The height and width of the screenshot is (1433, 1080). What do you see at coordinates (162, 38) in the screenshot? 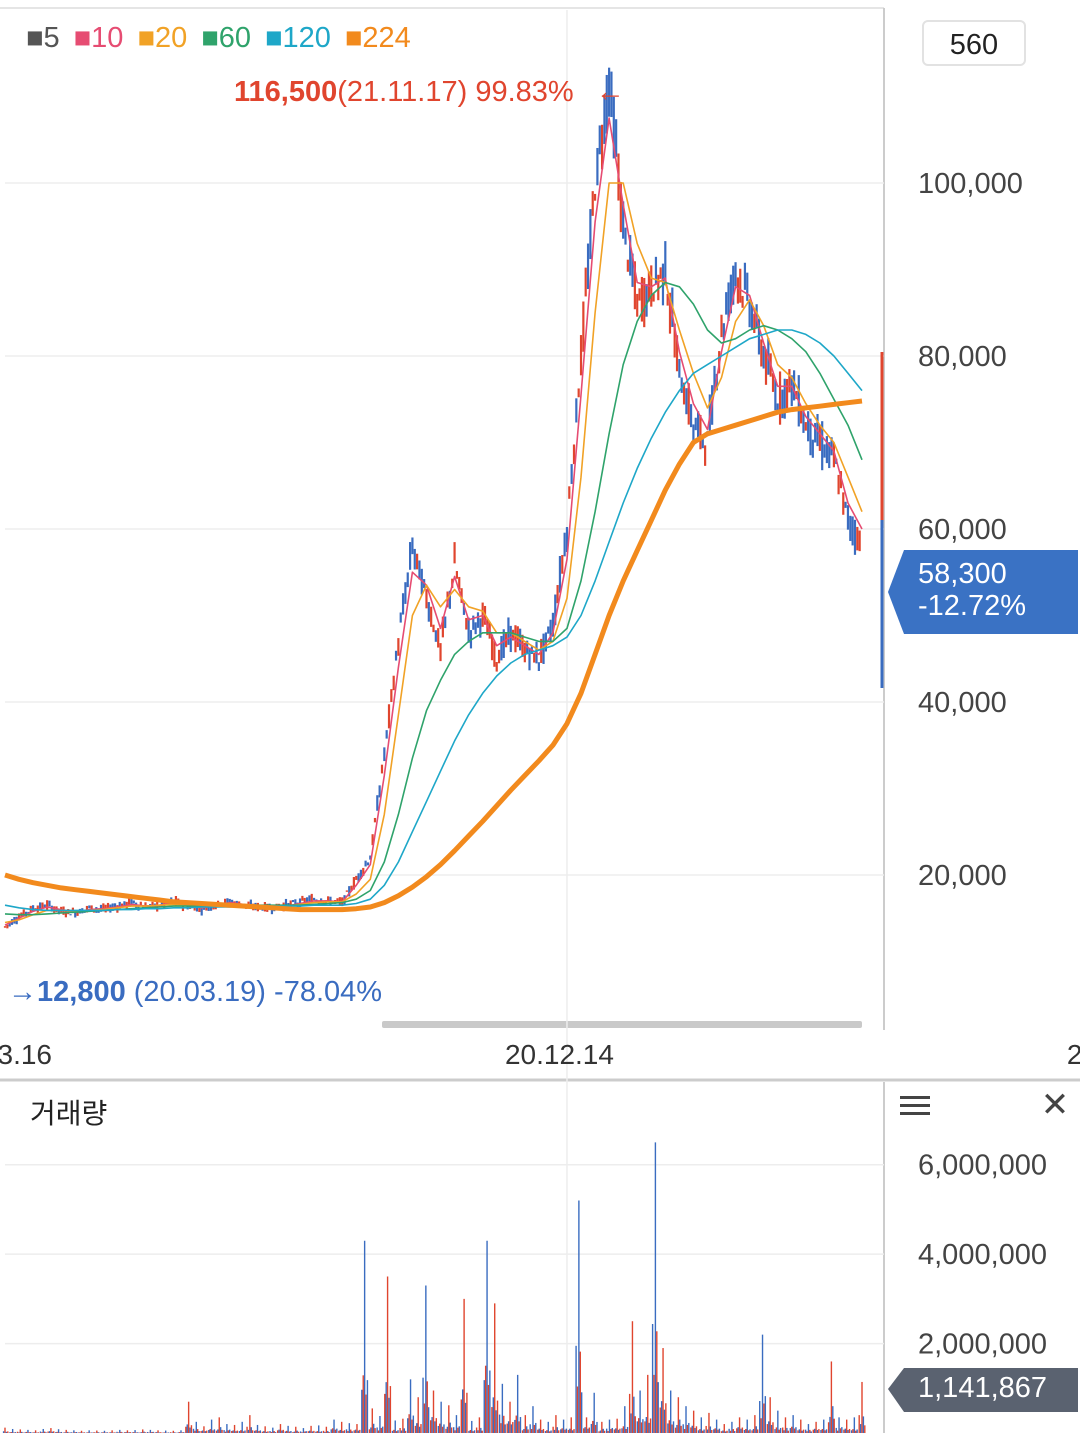
I see `legend-item-20: ■20` at bounding box center [162, 38].